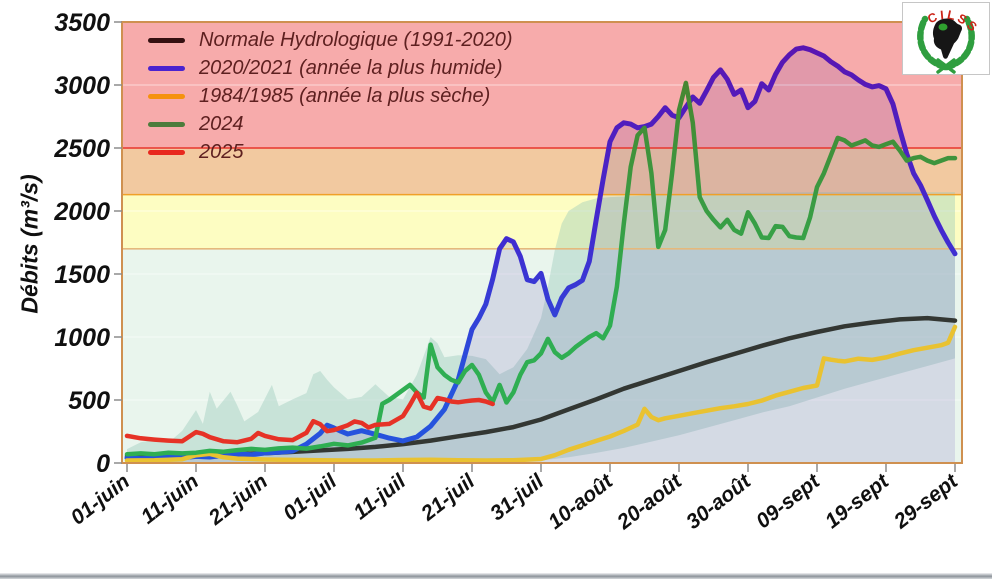 The height and width of the screenshot is (579, 992). What do you see at coordinates (345, 96) in the screenshot?
I see `legend-label-1984-1985: 1984/1985 (année la plus sèche)` at bounding box center [345, 96].